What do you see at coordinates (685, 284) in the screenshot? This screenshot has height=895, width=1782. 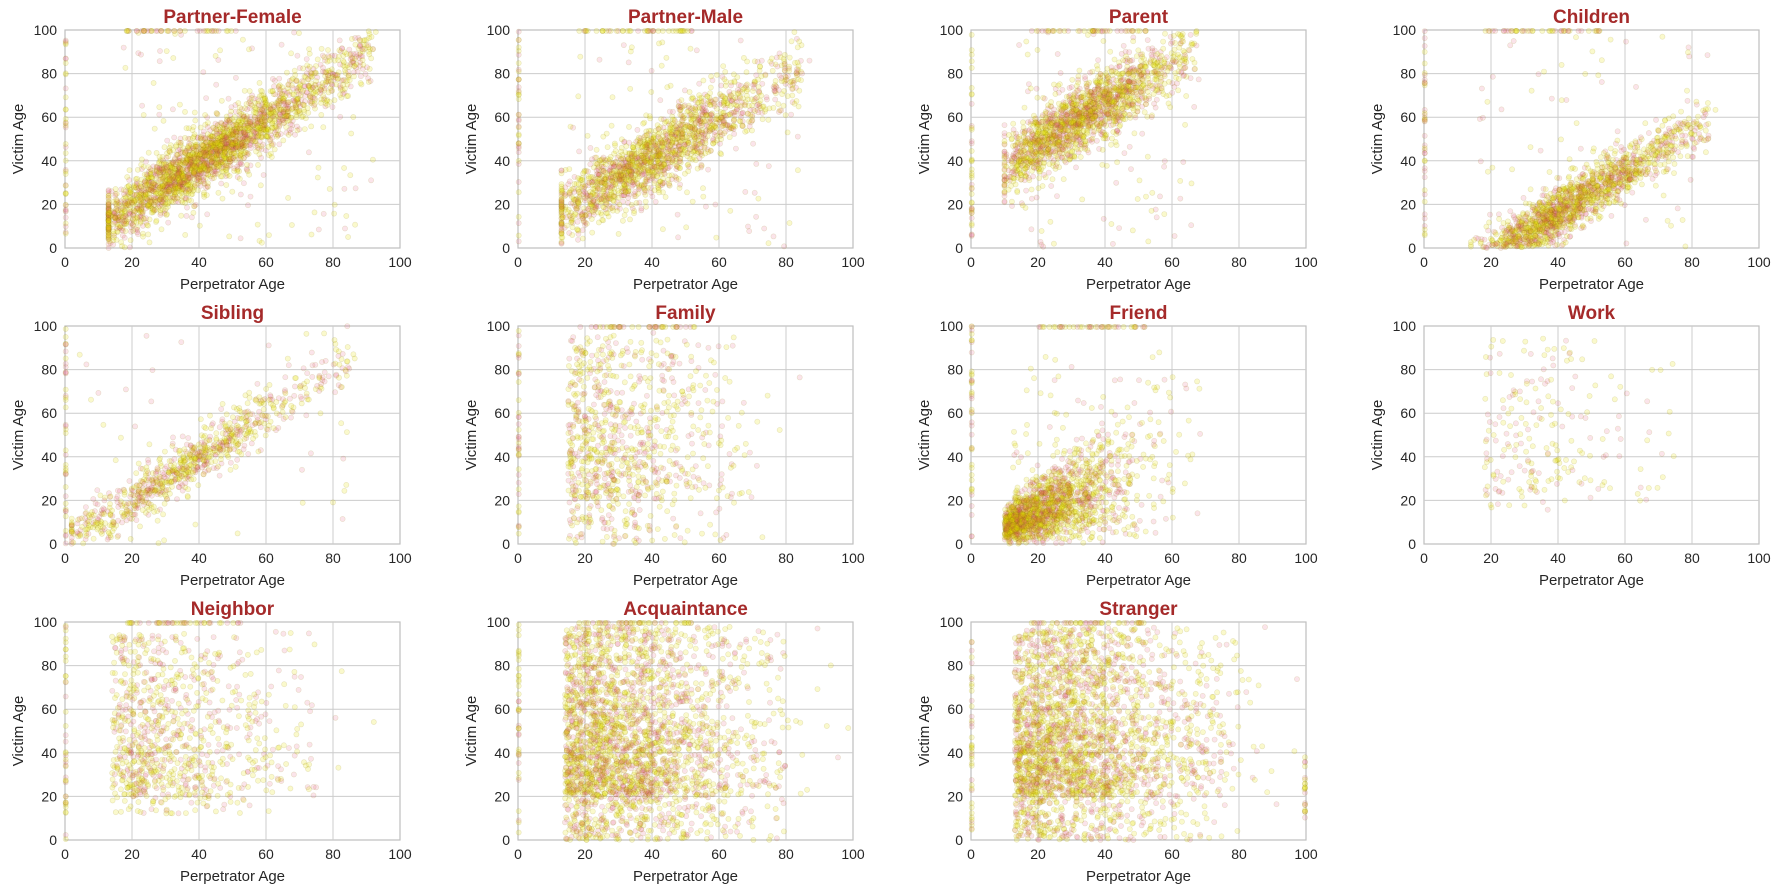 I see `x-axis-label: Perpetrator Age` at bounding box center [685, 284].